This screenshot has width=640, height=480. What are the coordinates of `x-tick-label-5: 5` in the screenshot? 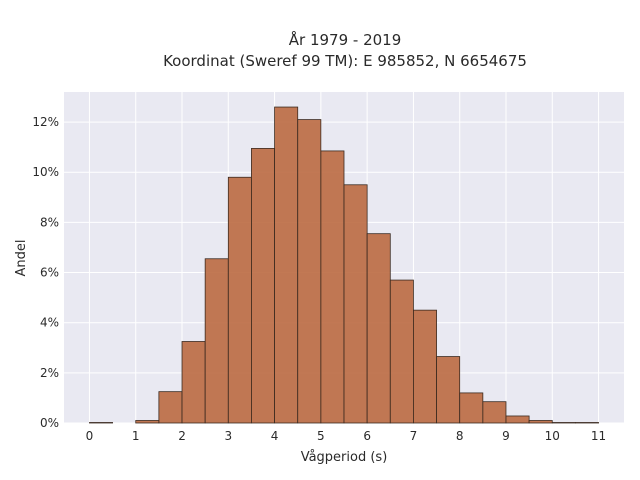 It's located at (321, 436).